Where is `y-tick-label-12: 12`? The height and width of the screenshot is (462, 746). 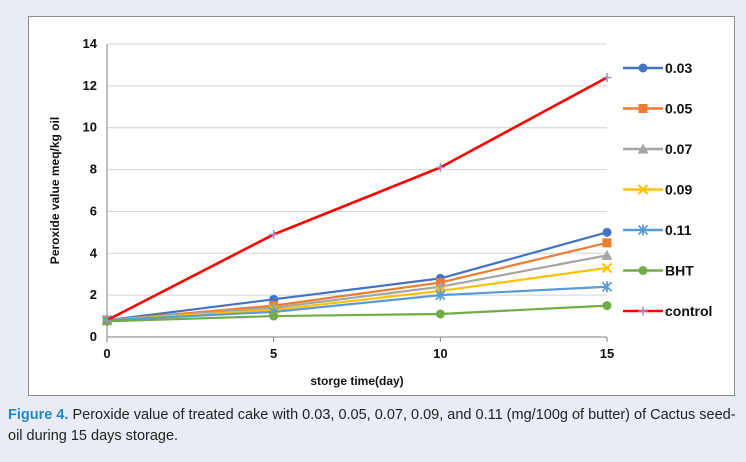
y-tick-label-12: 12 is located at coordinates (90, 85).